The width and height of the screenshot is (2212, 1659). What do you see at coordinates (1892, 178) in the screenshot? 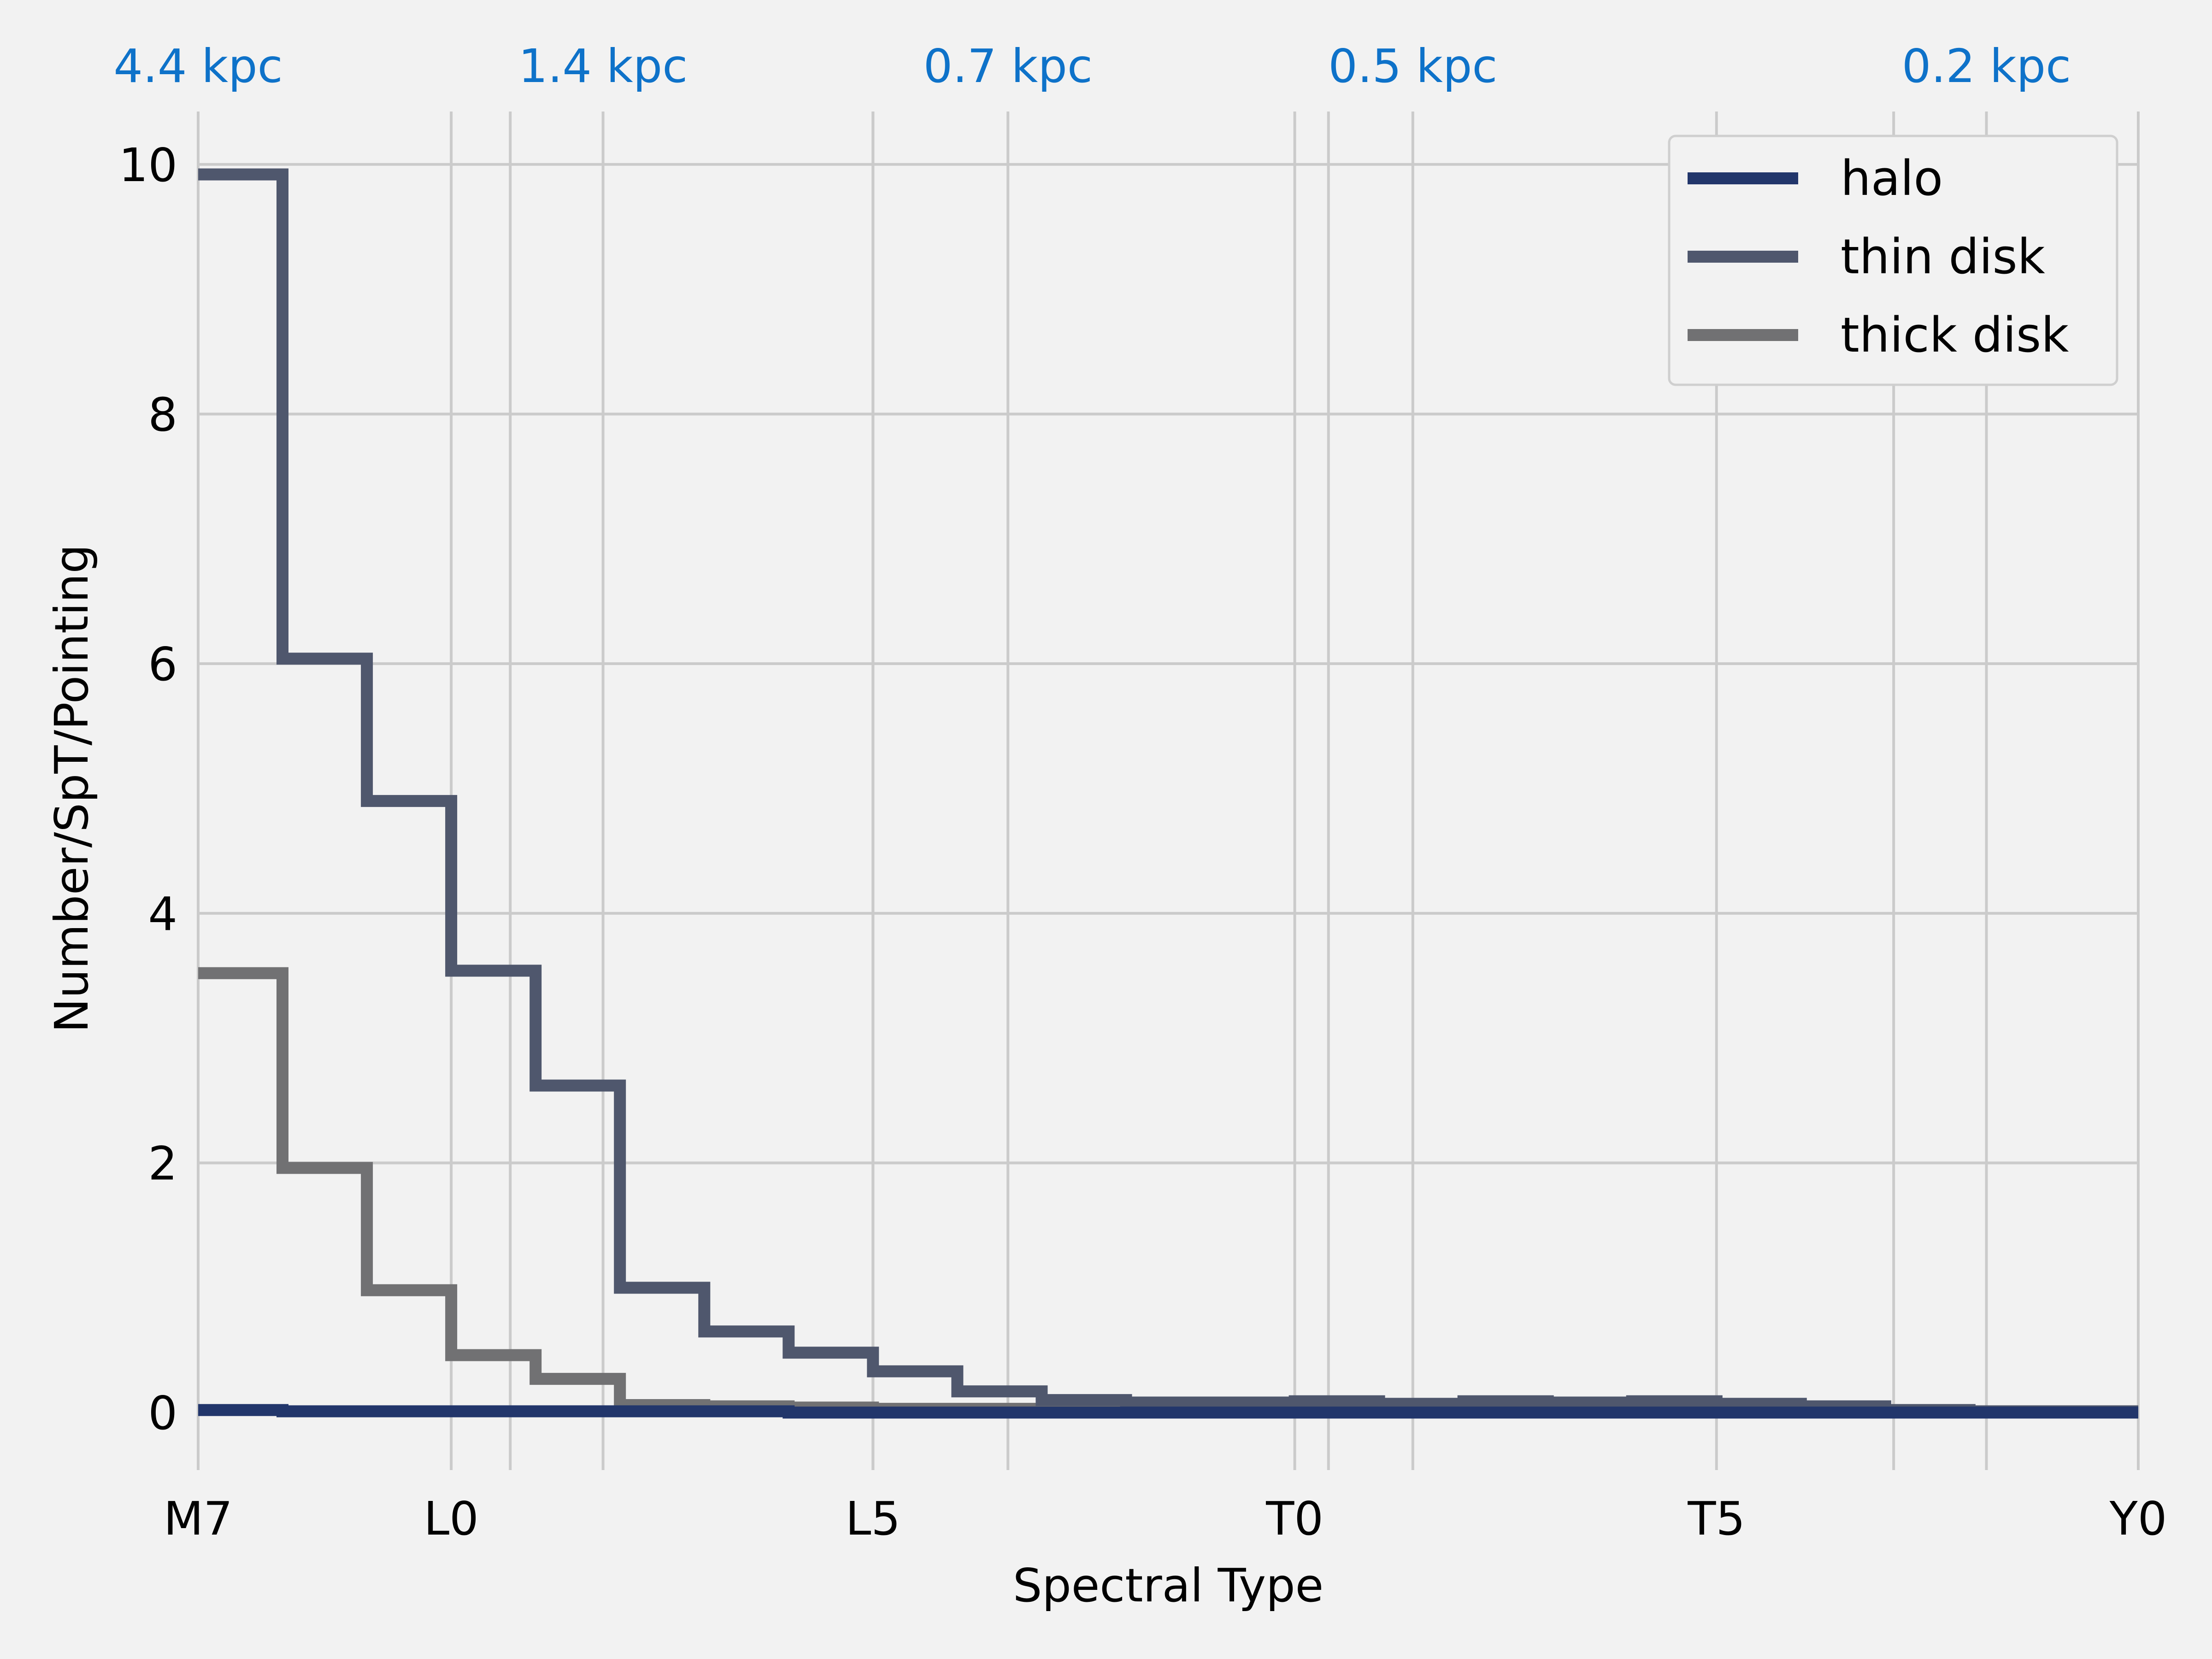
I see `legend-label-halo: halo` at bounding box center [1892, 178].